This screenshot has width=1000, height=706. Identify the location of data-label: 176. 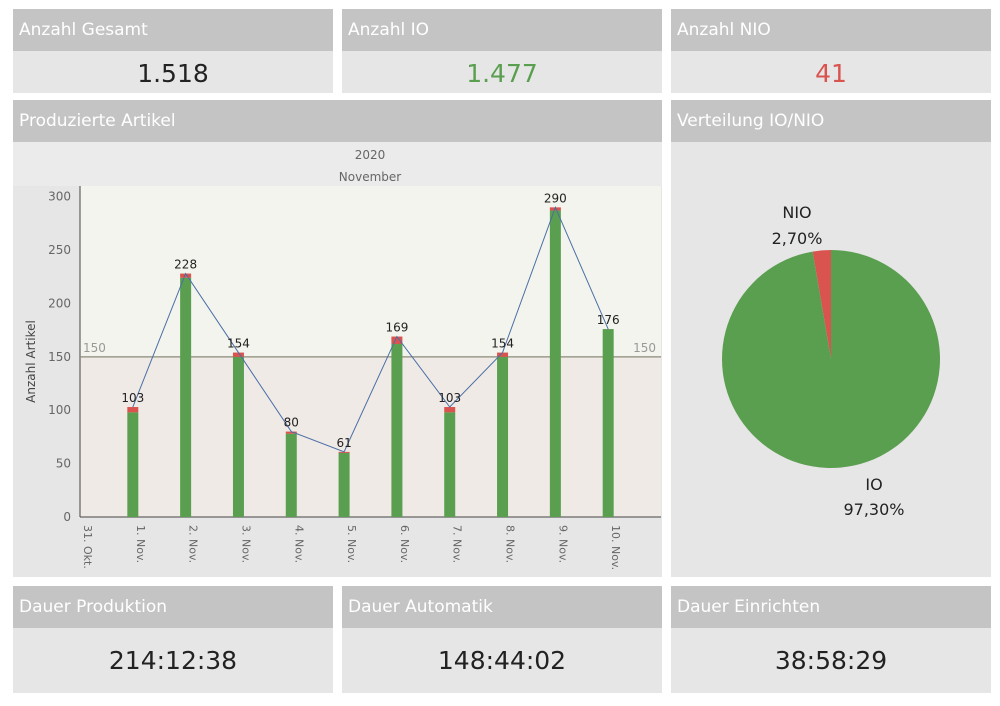
(608, 320).